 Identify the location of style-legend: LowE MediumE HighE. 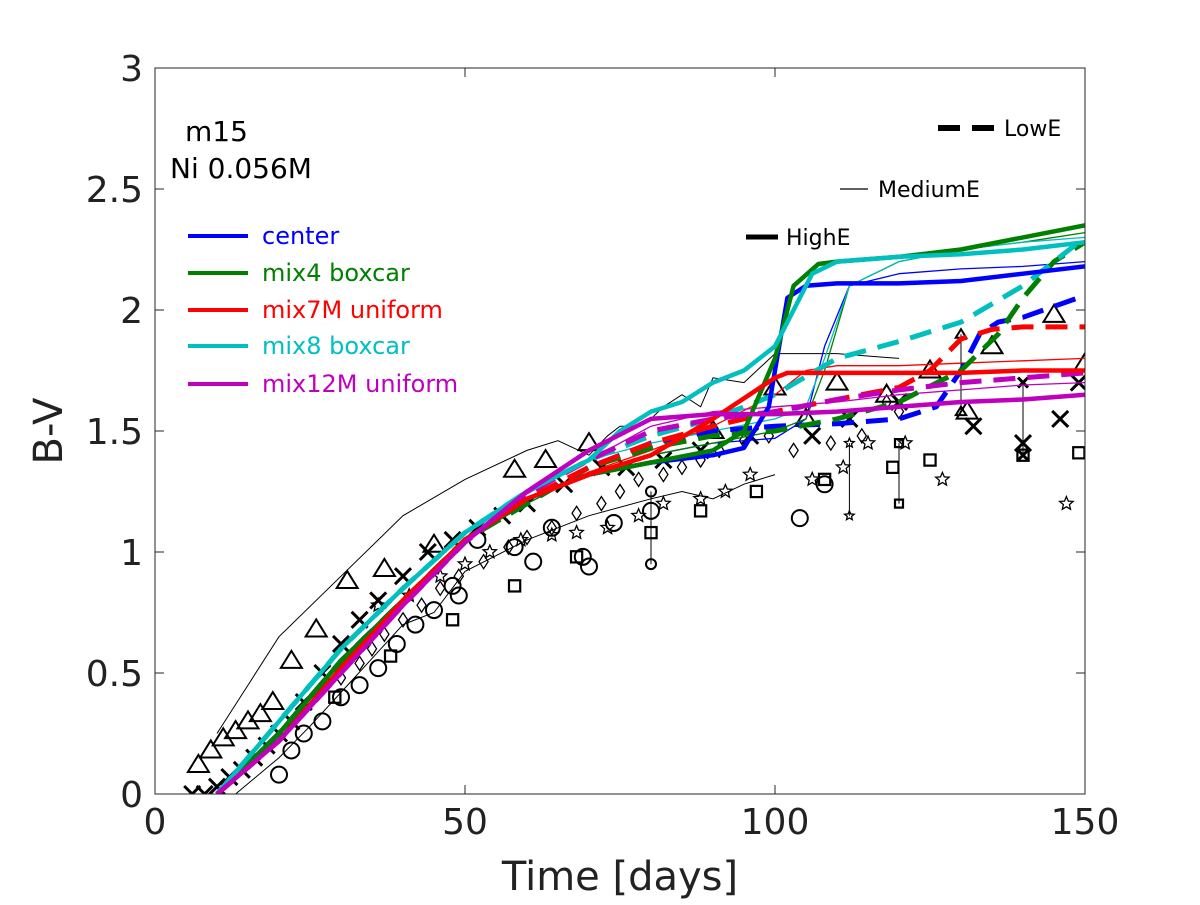
(903, 184).